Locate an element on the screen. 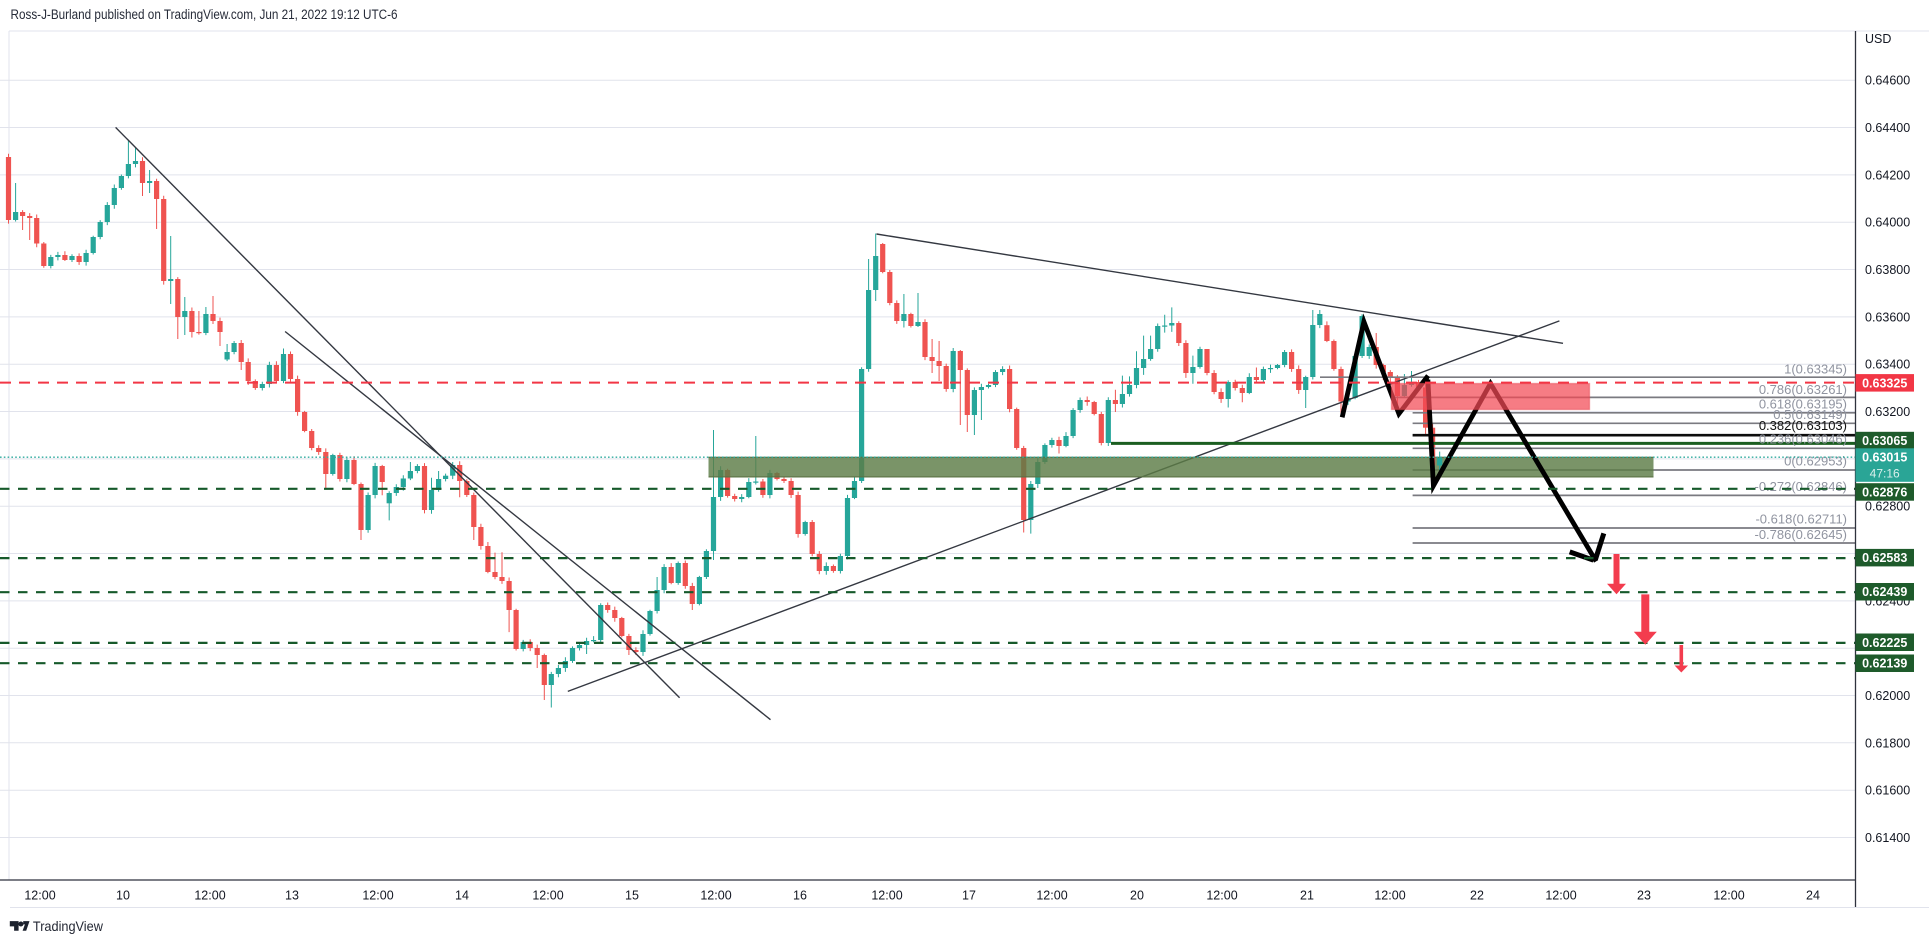 Image resolution: width=1929 pixels, height=944 pixels. svg-text: 16 is located at coordinates (800, 896).